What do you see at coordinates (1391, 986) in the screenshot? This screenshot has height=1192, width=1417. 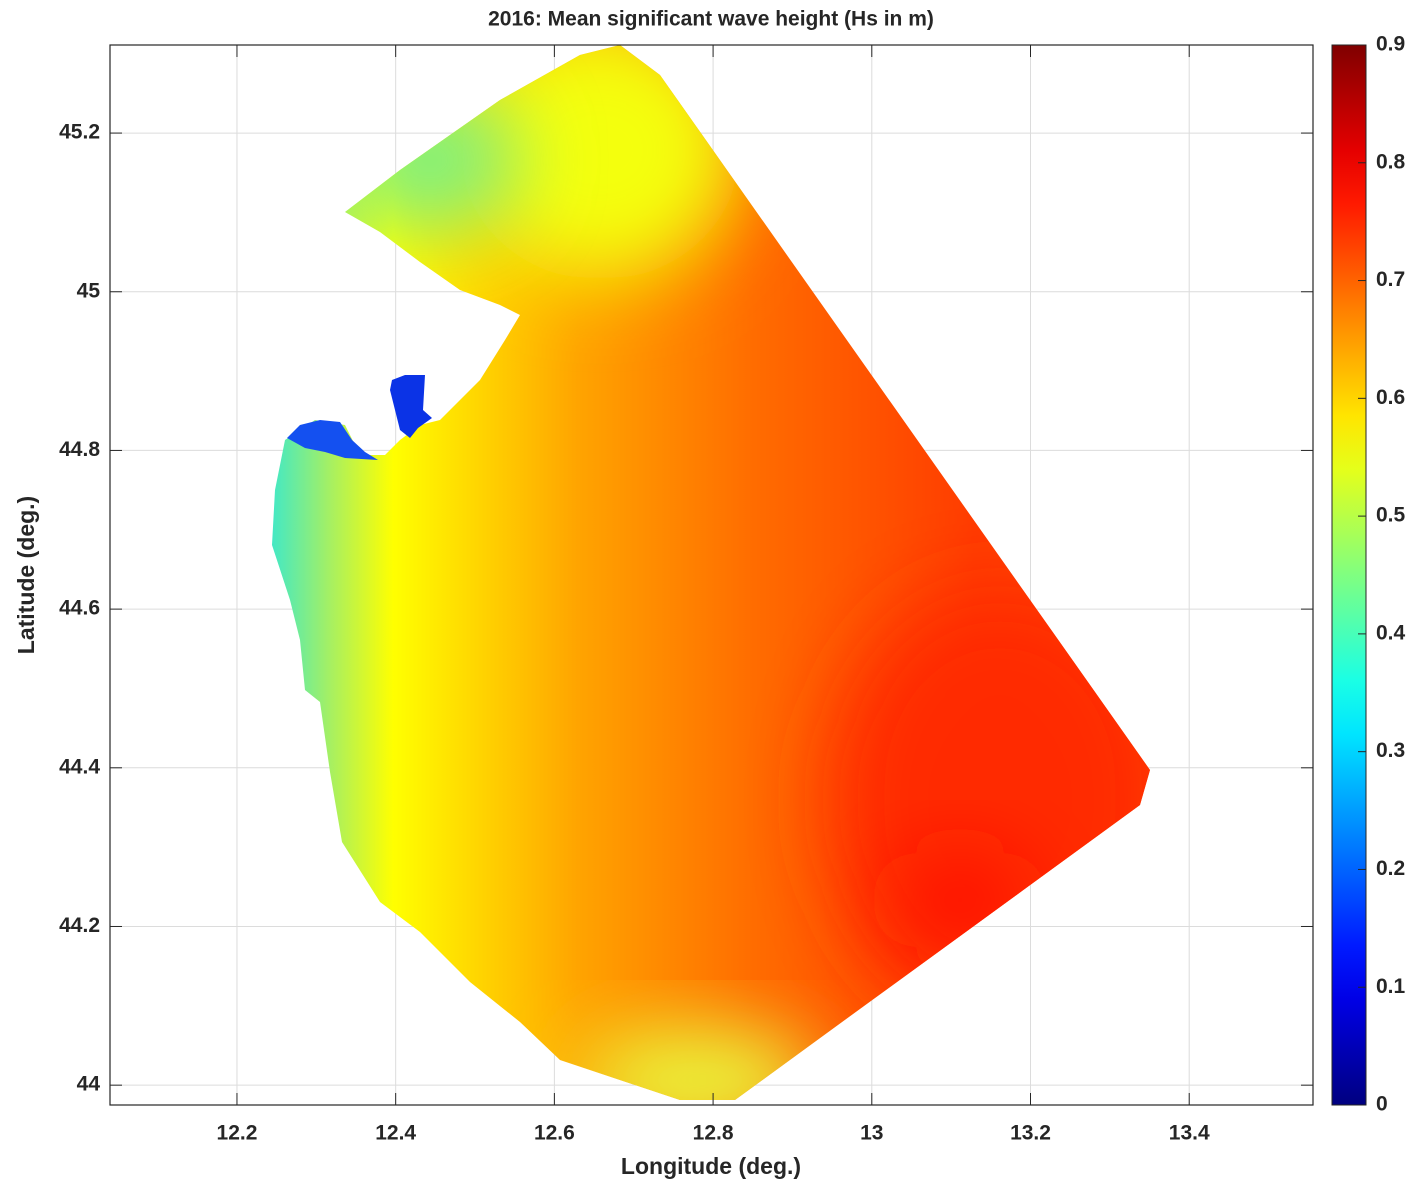 I see `colorbar-tick-label: 0.1` at bounding box center [1391, 986].